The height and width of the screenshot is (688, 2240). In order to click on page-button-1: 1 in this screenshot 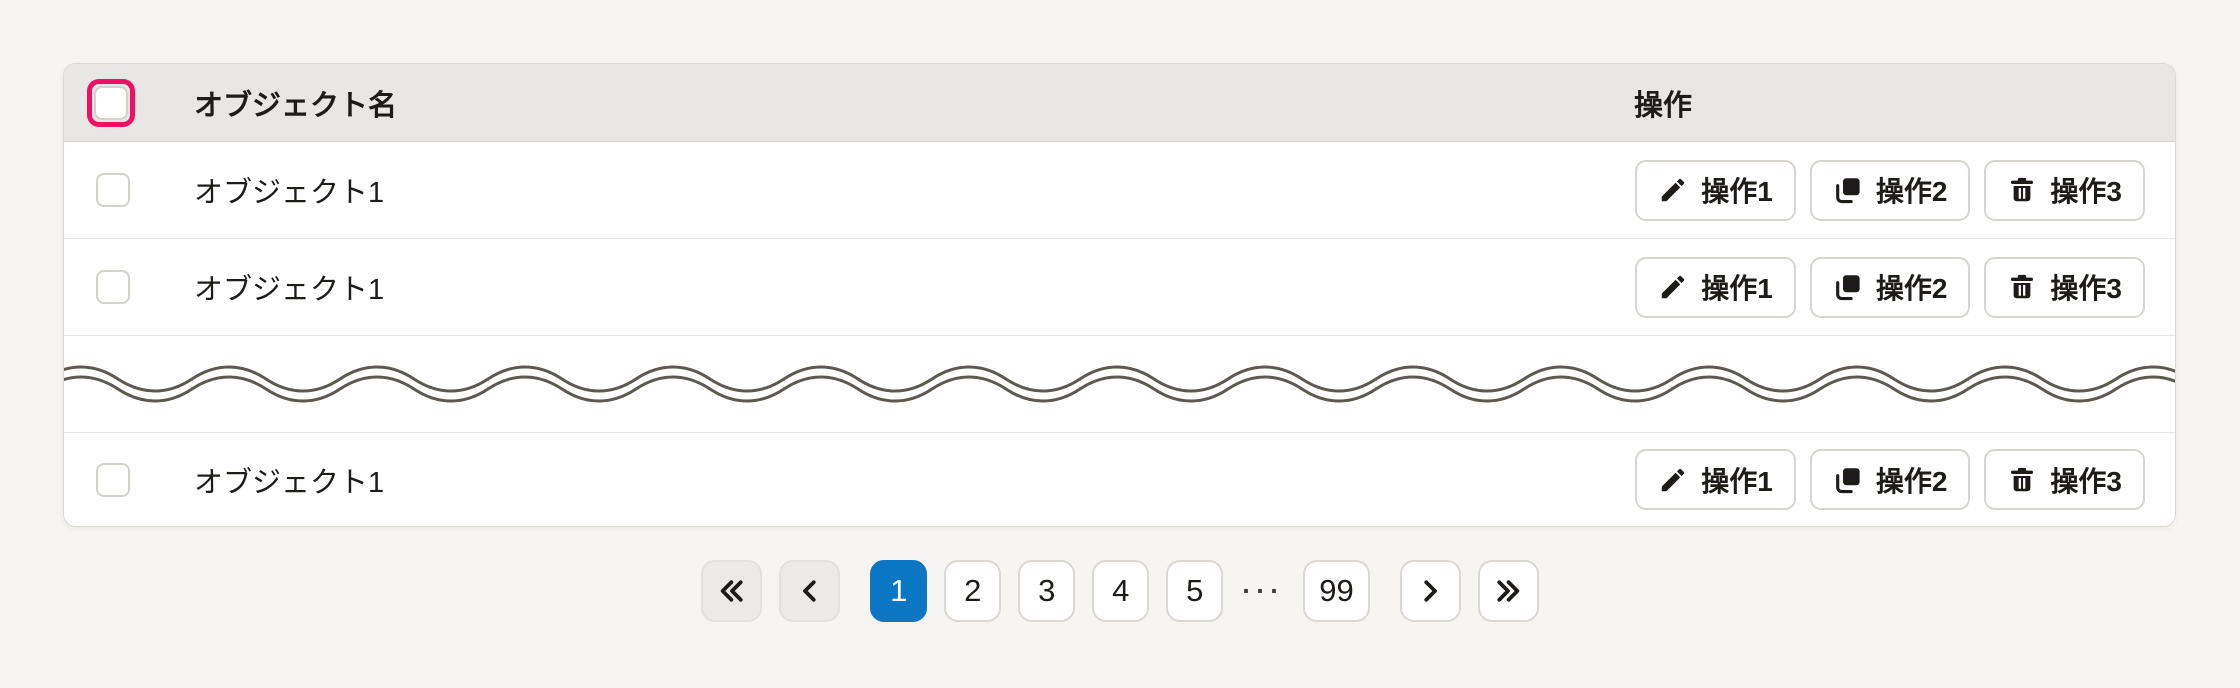, I will do `click(899, 591)`.